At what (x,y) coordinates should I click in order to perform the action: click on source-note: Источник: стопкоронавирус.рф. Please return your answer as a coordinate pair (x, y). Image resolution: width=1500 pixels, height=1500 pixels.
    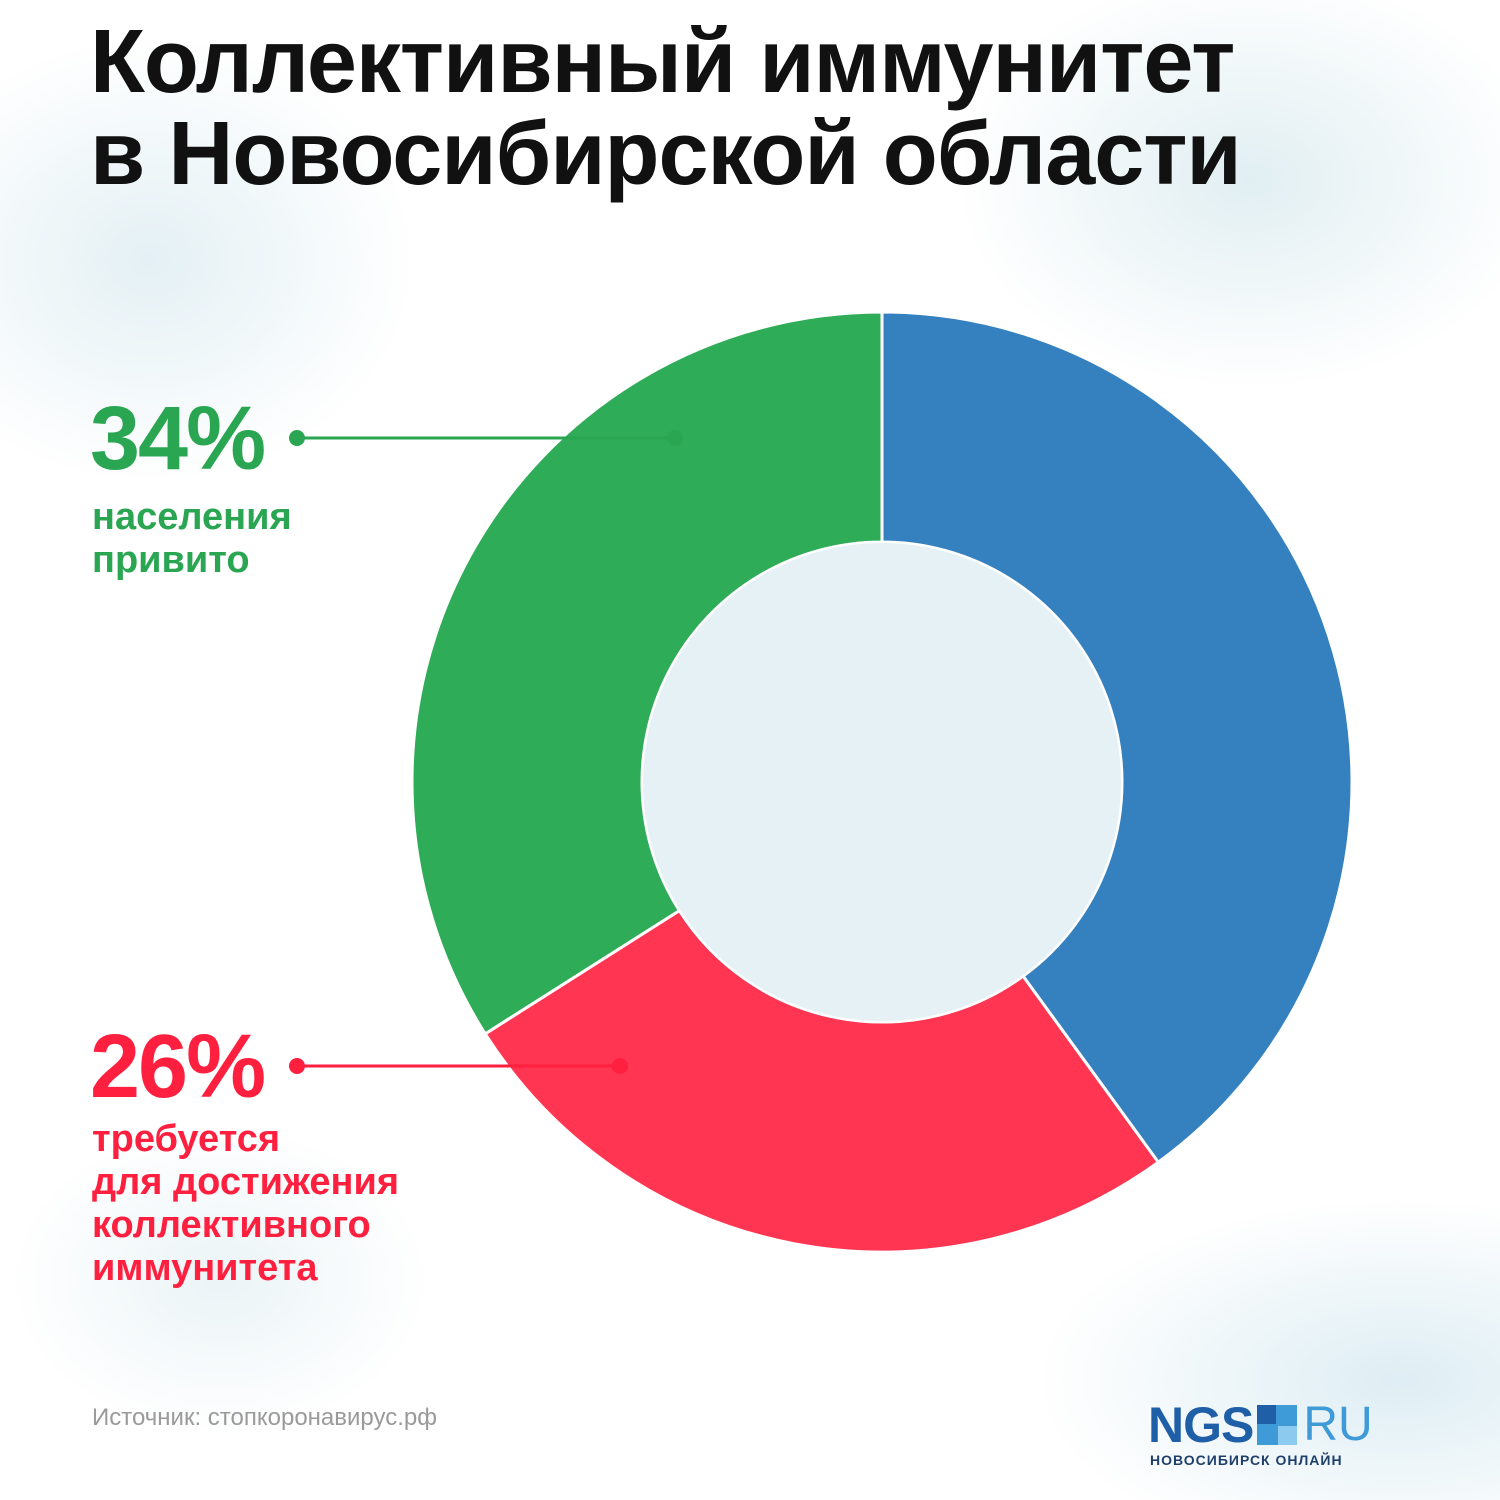
    Looking at the image, I should click on (264, 1417).